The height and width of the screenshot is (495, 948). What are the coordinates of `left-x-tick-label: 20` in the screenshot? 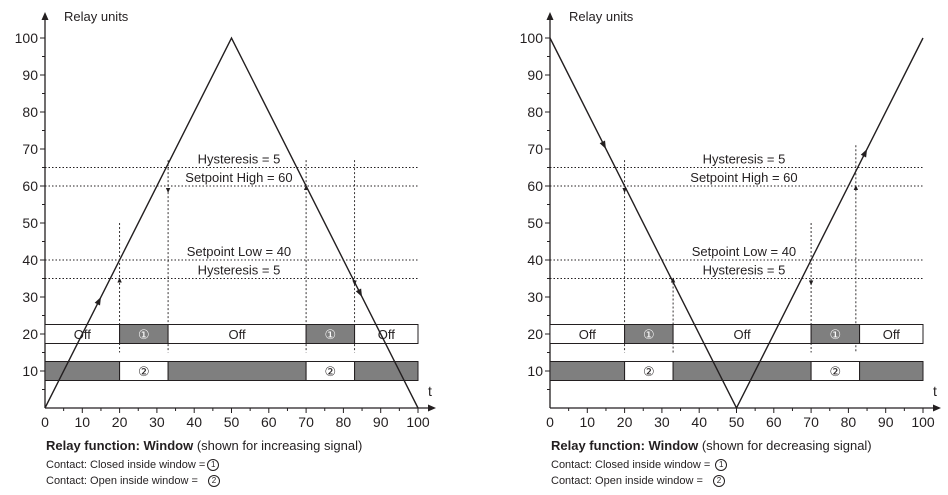 It's located at (120, 422).